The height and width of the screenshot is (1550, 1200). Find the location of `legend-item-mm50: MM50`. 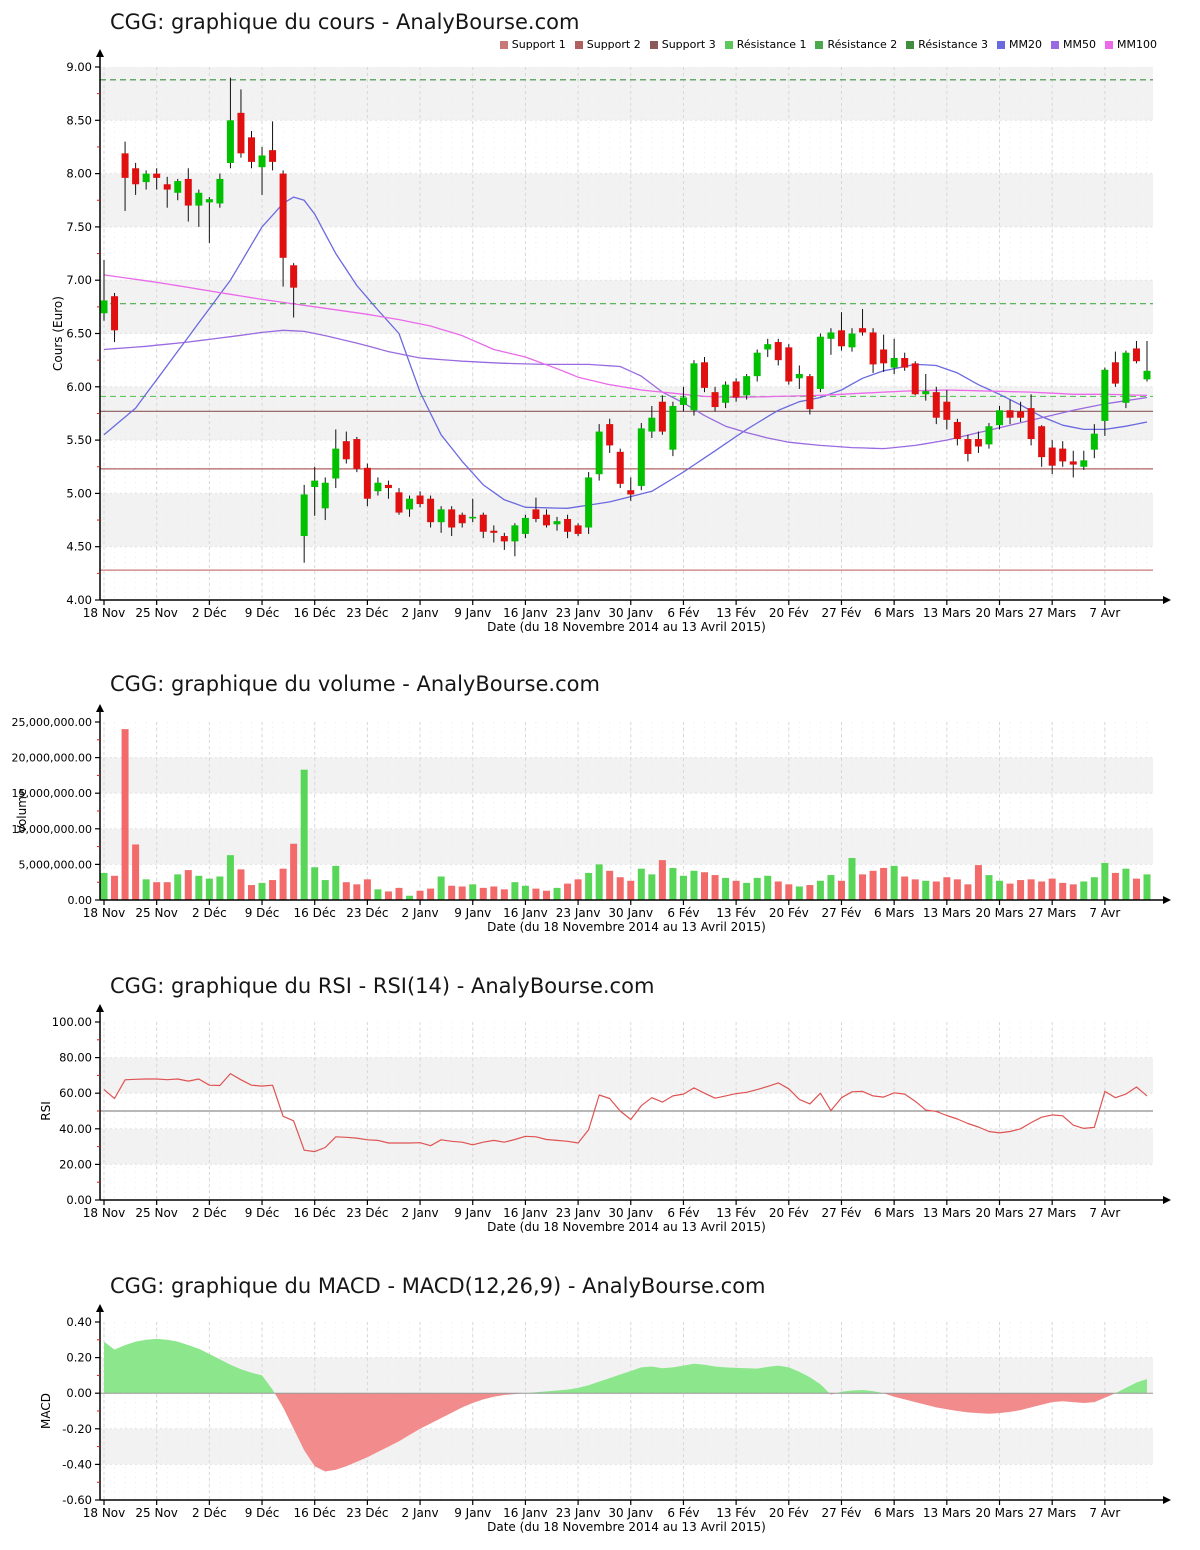

legend-item-mm50: MM50 is located at coordinates (1073, 44).